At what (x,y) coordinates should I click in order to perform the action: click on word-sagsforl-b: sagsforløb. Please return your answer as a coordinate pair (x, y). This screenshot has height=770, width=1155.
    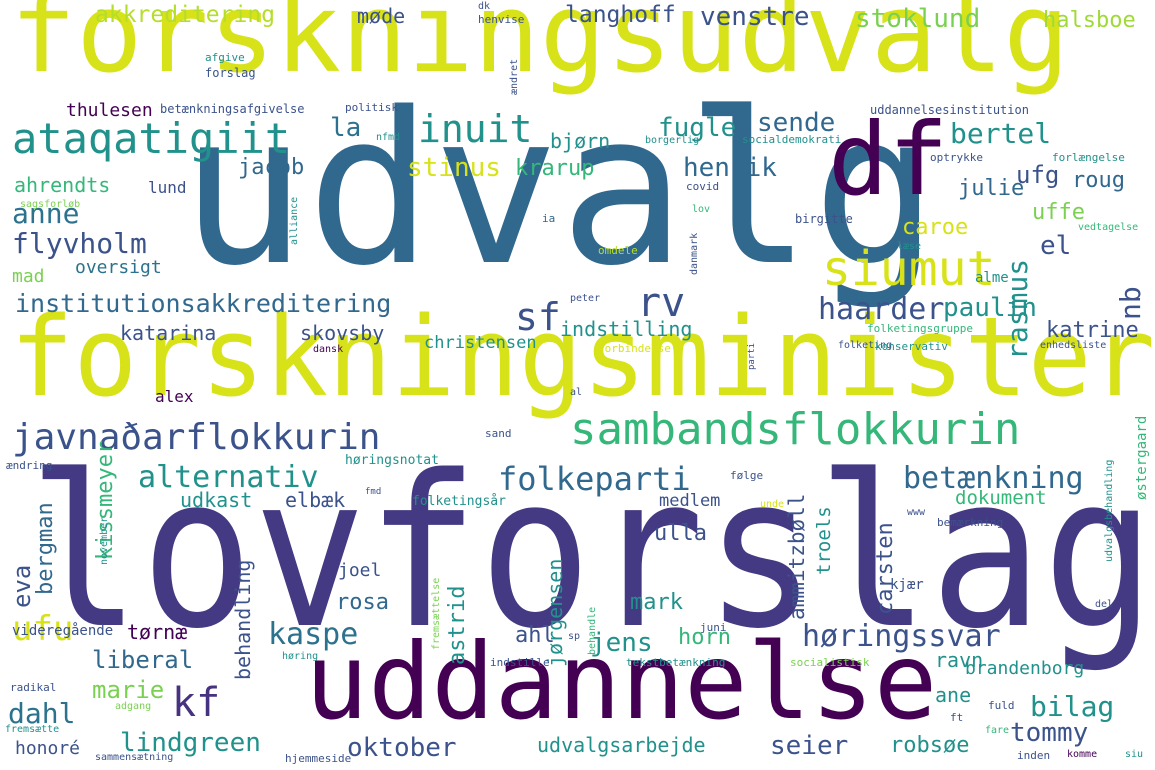
    Looking at the image, I should click on (50, 204).